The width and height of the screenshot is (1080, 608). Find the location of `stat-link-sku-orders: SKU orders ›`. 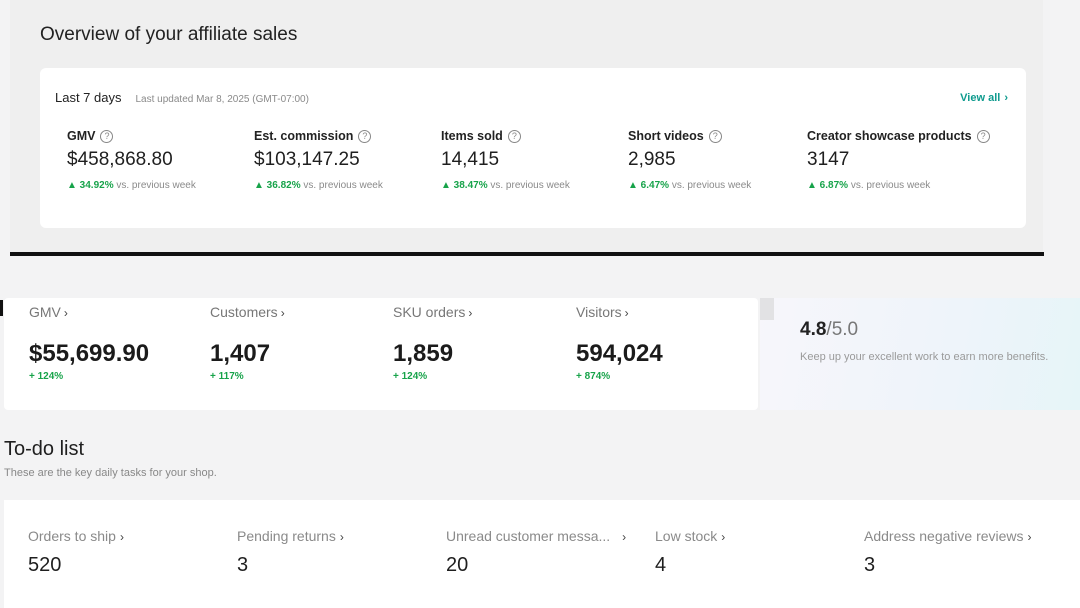

stat-link-sku-orders: SKU orders › is located at coordinates (432, 312).